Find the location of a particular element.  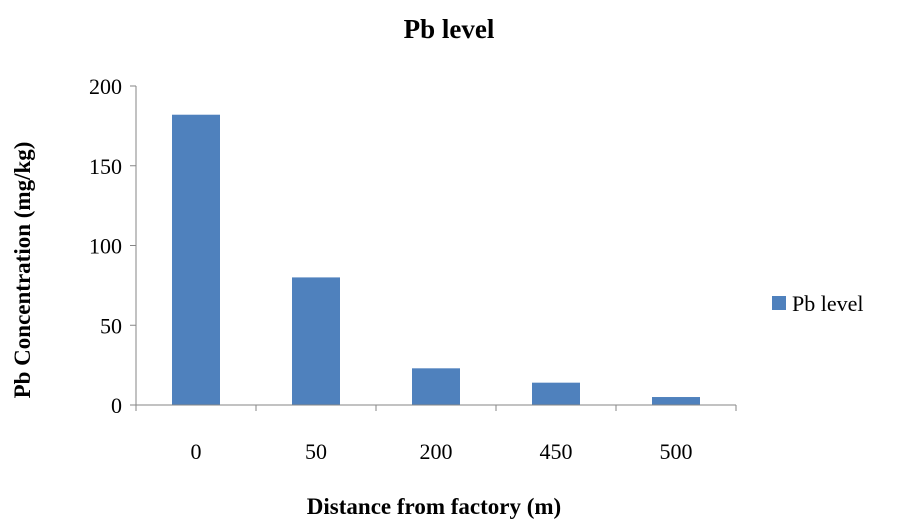

y-tick-label: 0 is located at coordinates (116, 405).